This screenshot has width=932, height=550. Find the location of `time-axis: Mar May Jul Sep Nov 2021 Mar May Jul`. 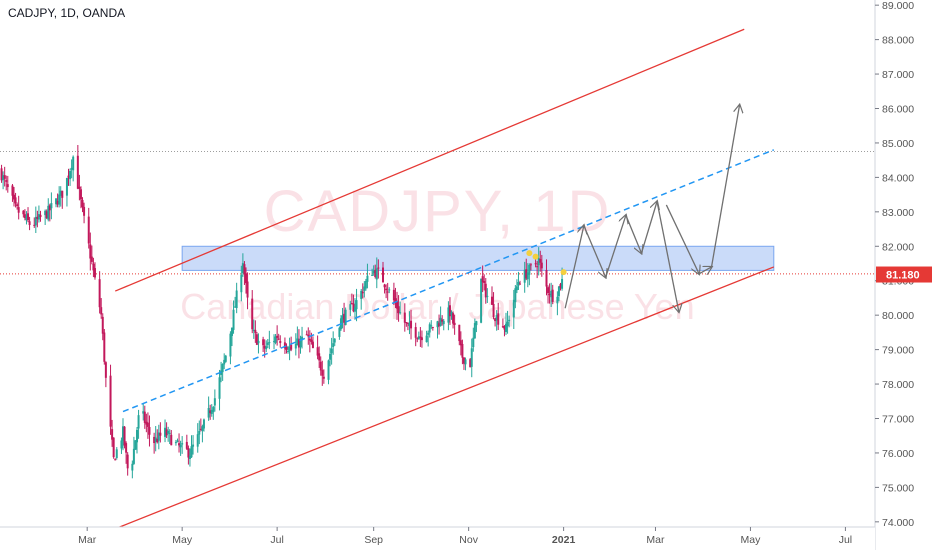

time-axis: Mar May Jul Sep Nov 2021 Mar May Jul is located at coordinates (437, 538).